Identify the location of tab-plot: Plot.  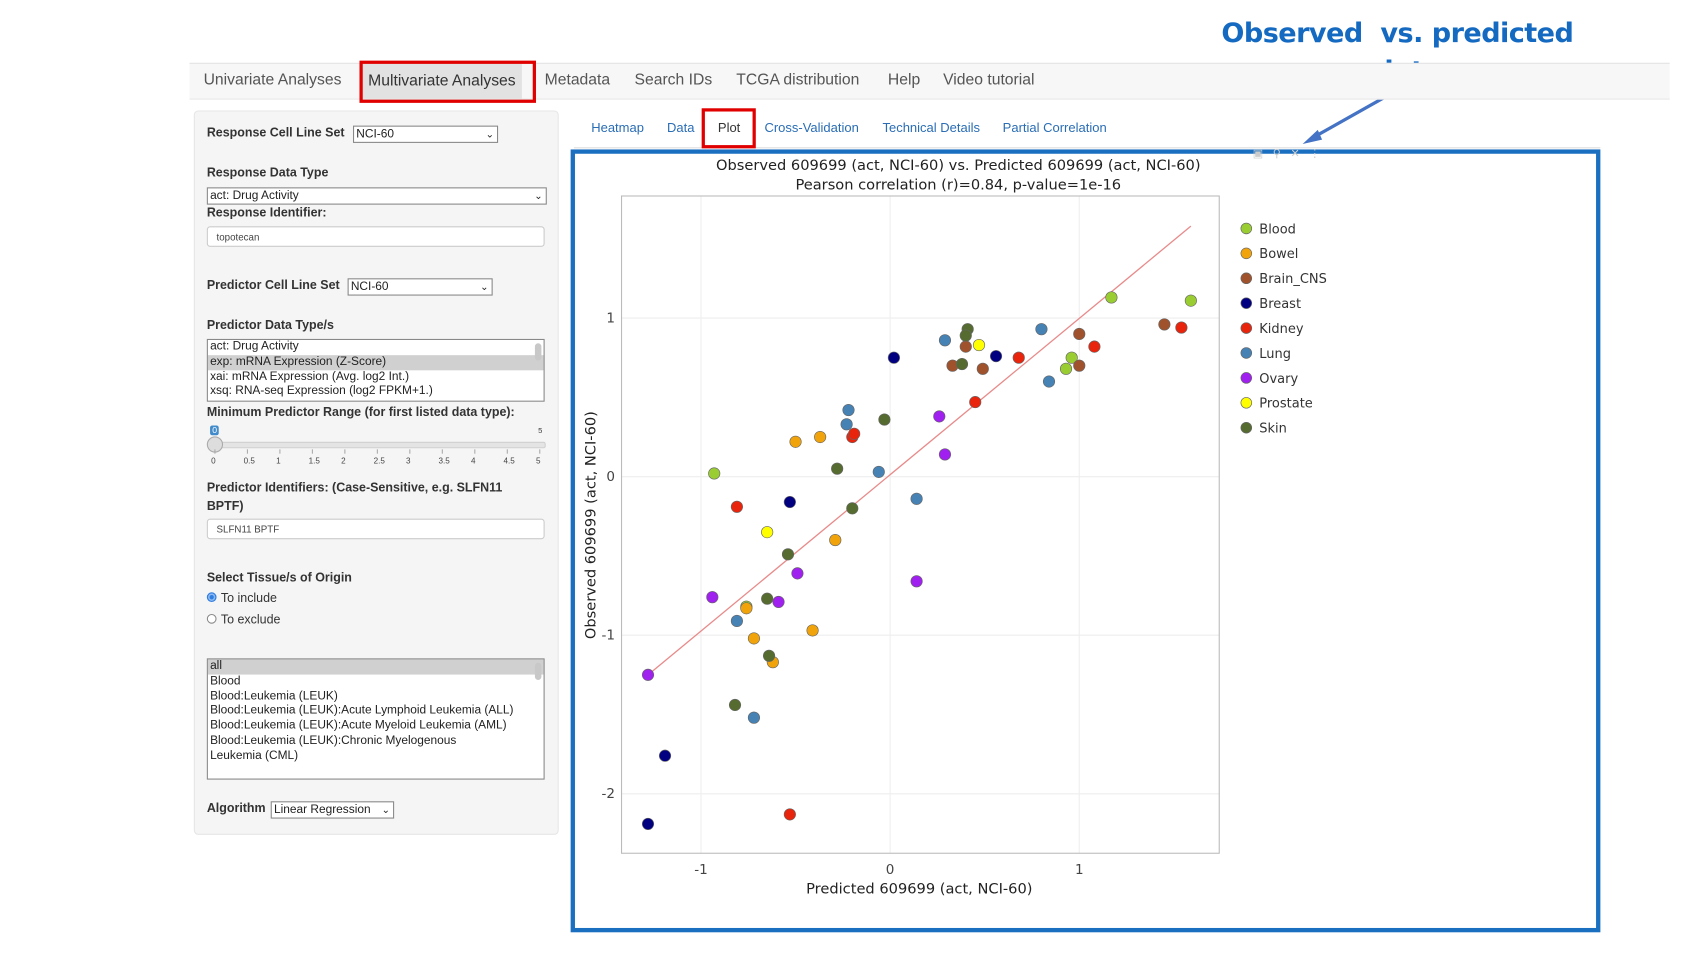
(729, 128).